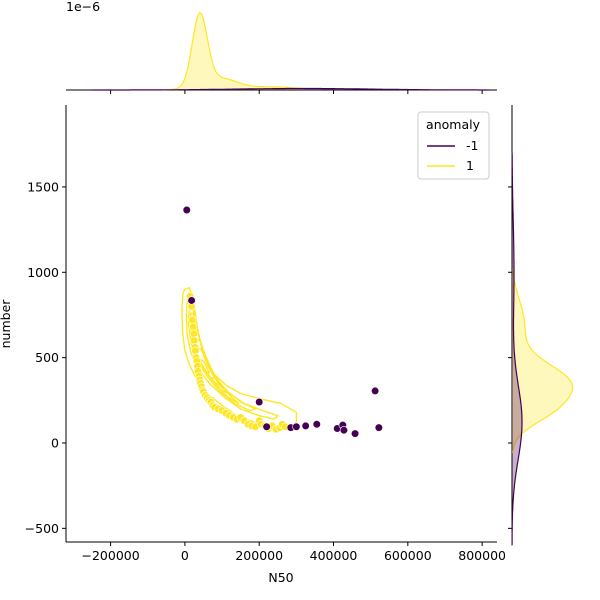 The image size is (600, 600). What do you see at coordinates (259, 555) in the screenshot?
I see `x-tick-label: 200000` at bounding box center [259, 555].